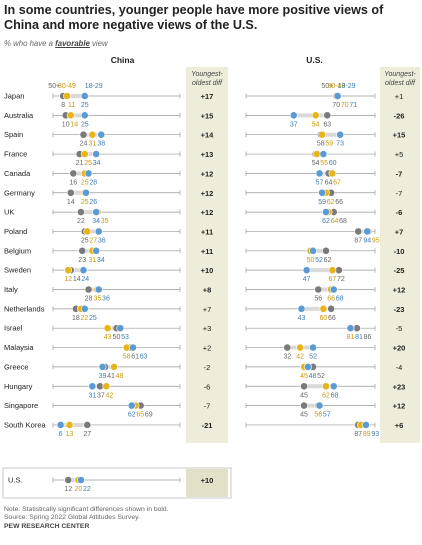  I want to click on us-malaysia-dot-young, so click(313, 347).